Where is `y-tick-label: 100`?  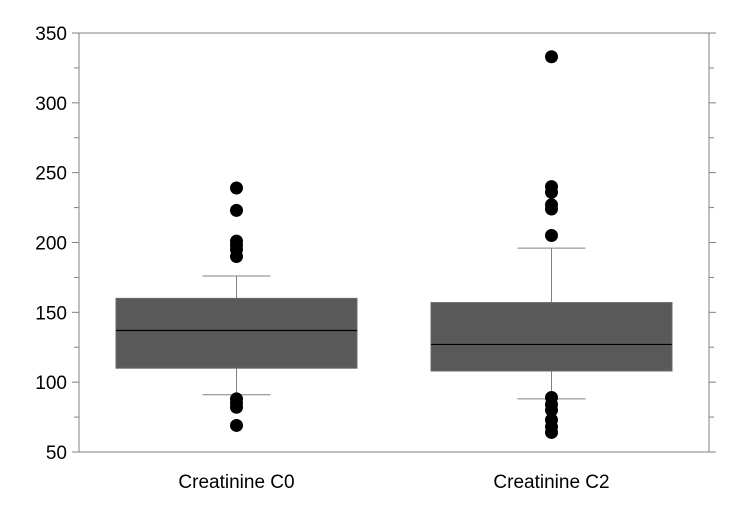 y-tick-label: 100 is located at coordinates (51, 383).